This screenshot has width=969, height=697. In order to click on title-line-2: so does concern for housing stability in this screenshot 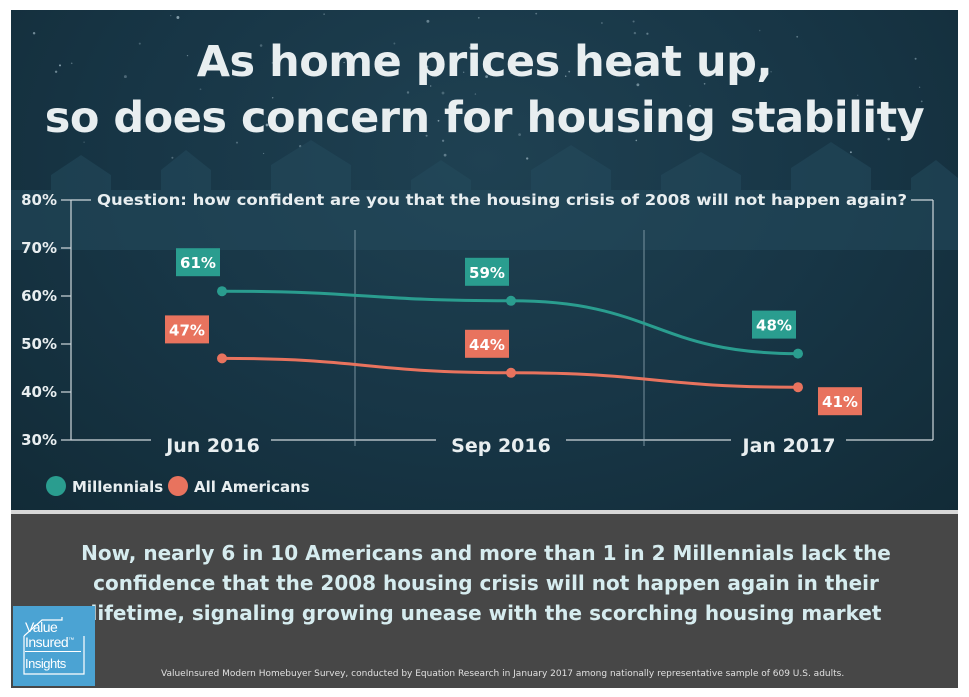, I will do `click(484, 118)`.